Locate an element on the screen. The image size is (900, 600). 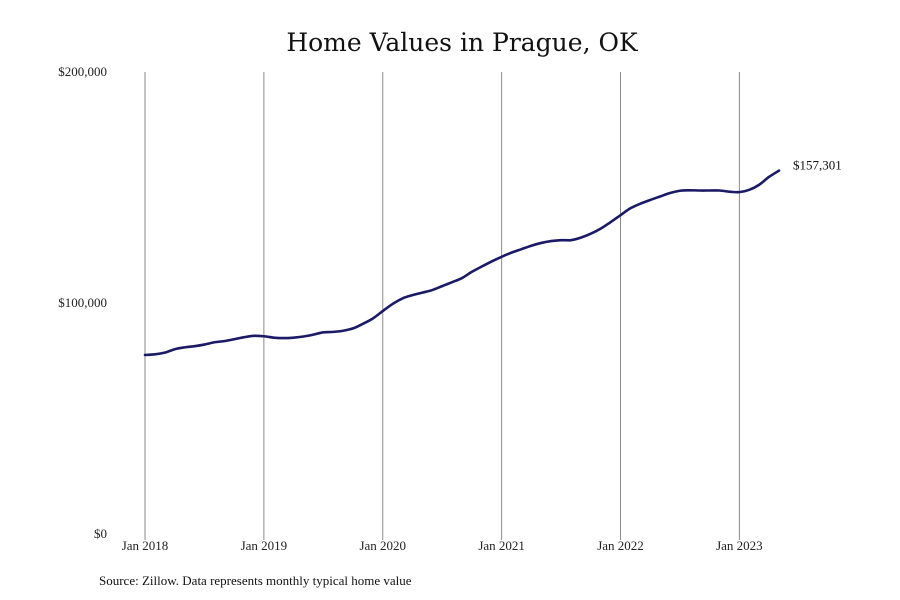
x-tick-label: Jan 2022 is located at coordinates (620, 545).